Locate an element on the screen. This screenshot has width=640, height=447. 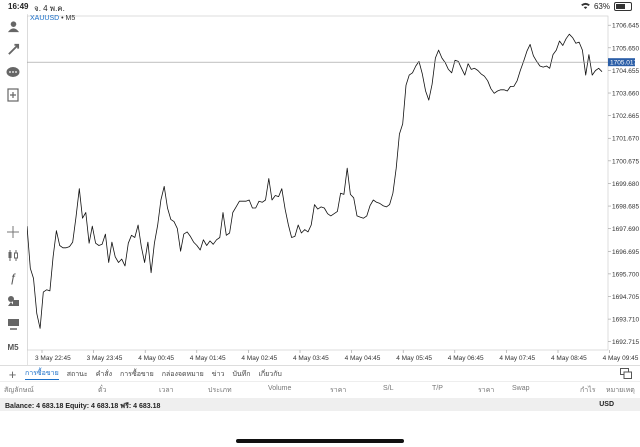
y-tick-label: 1696.695 is located at coordinates (625, 252).